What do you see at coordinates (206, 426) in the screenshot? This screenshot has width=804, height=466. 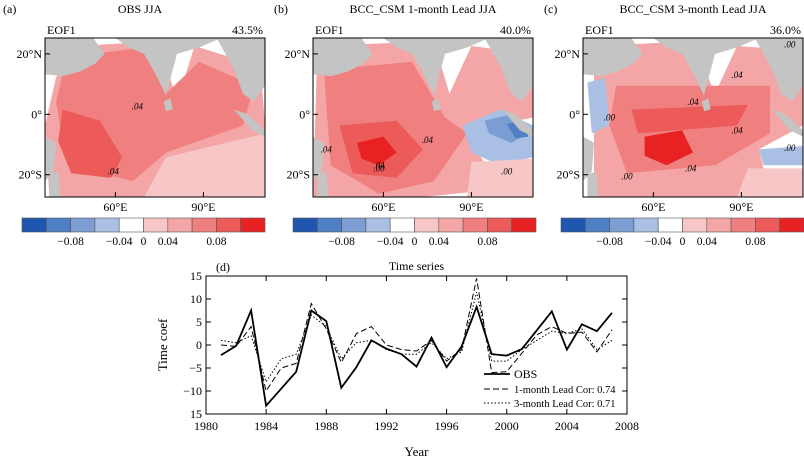 I see `x-tick-label: 1980` at bounding box center [206, 426].